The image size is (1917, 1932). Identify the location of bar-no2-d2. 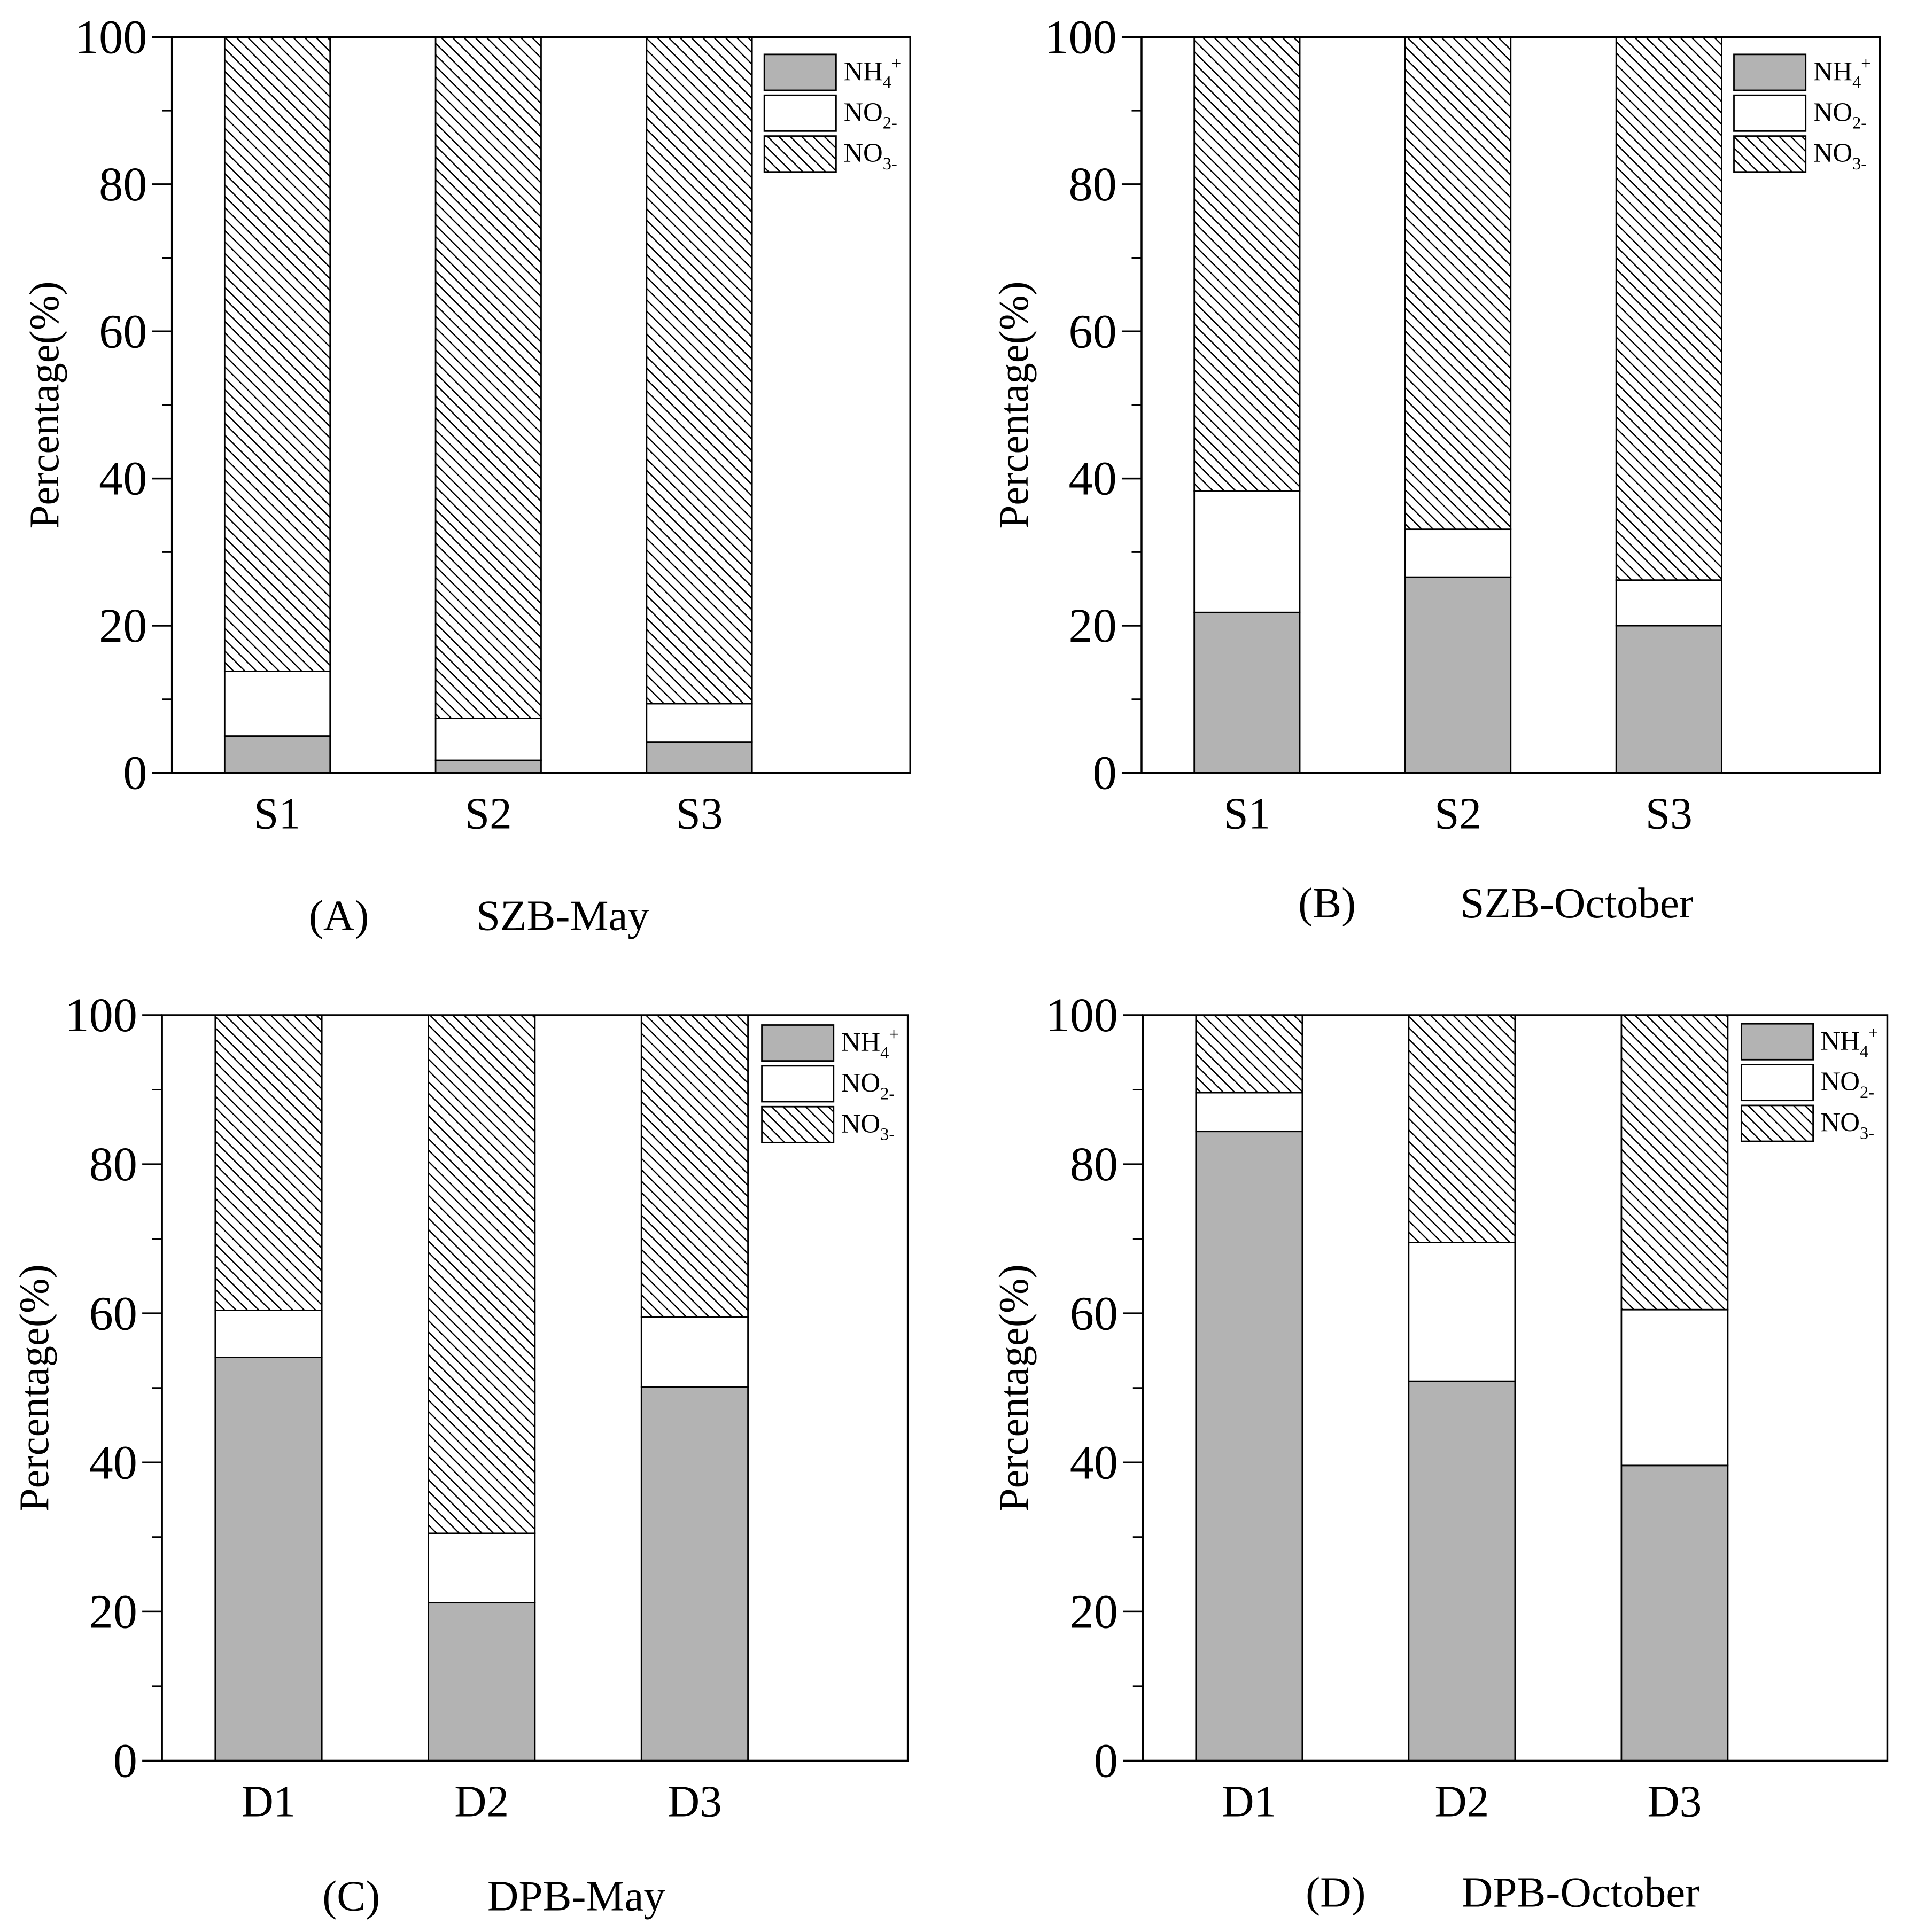
(1462, 1312).